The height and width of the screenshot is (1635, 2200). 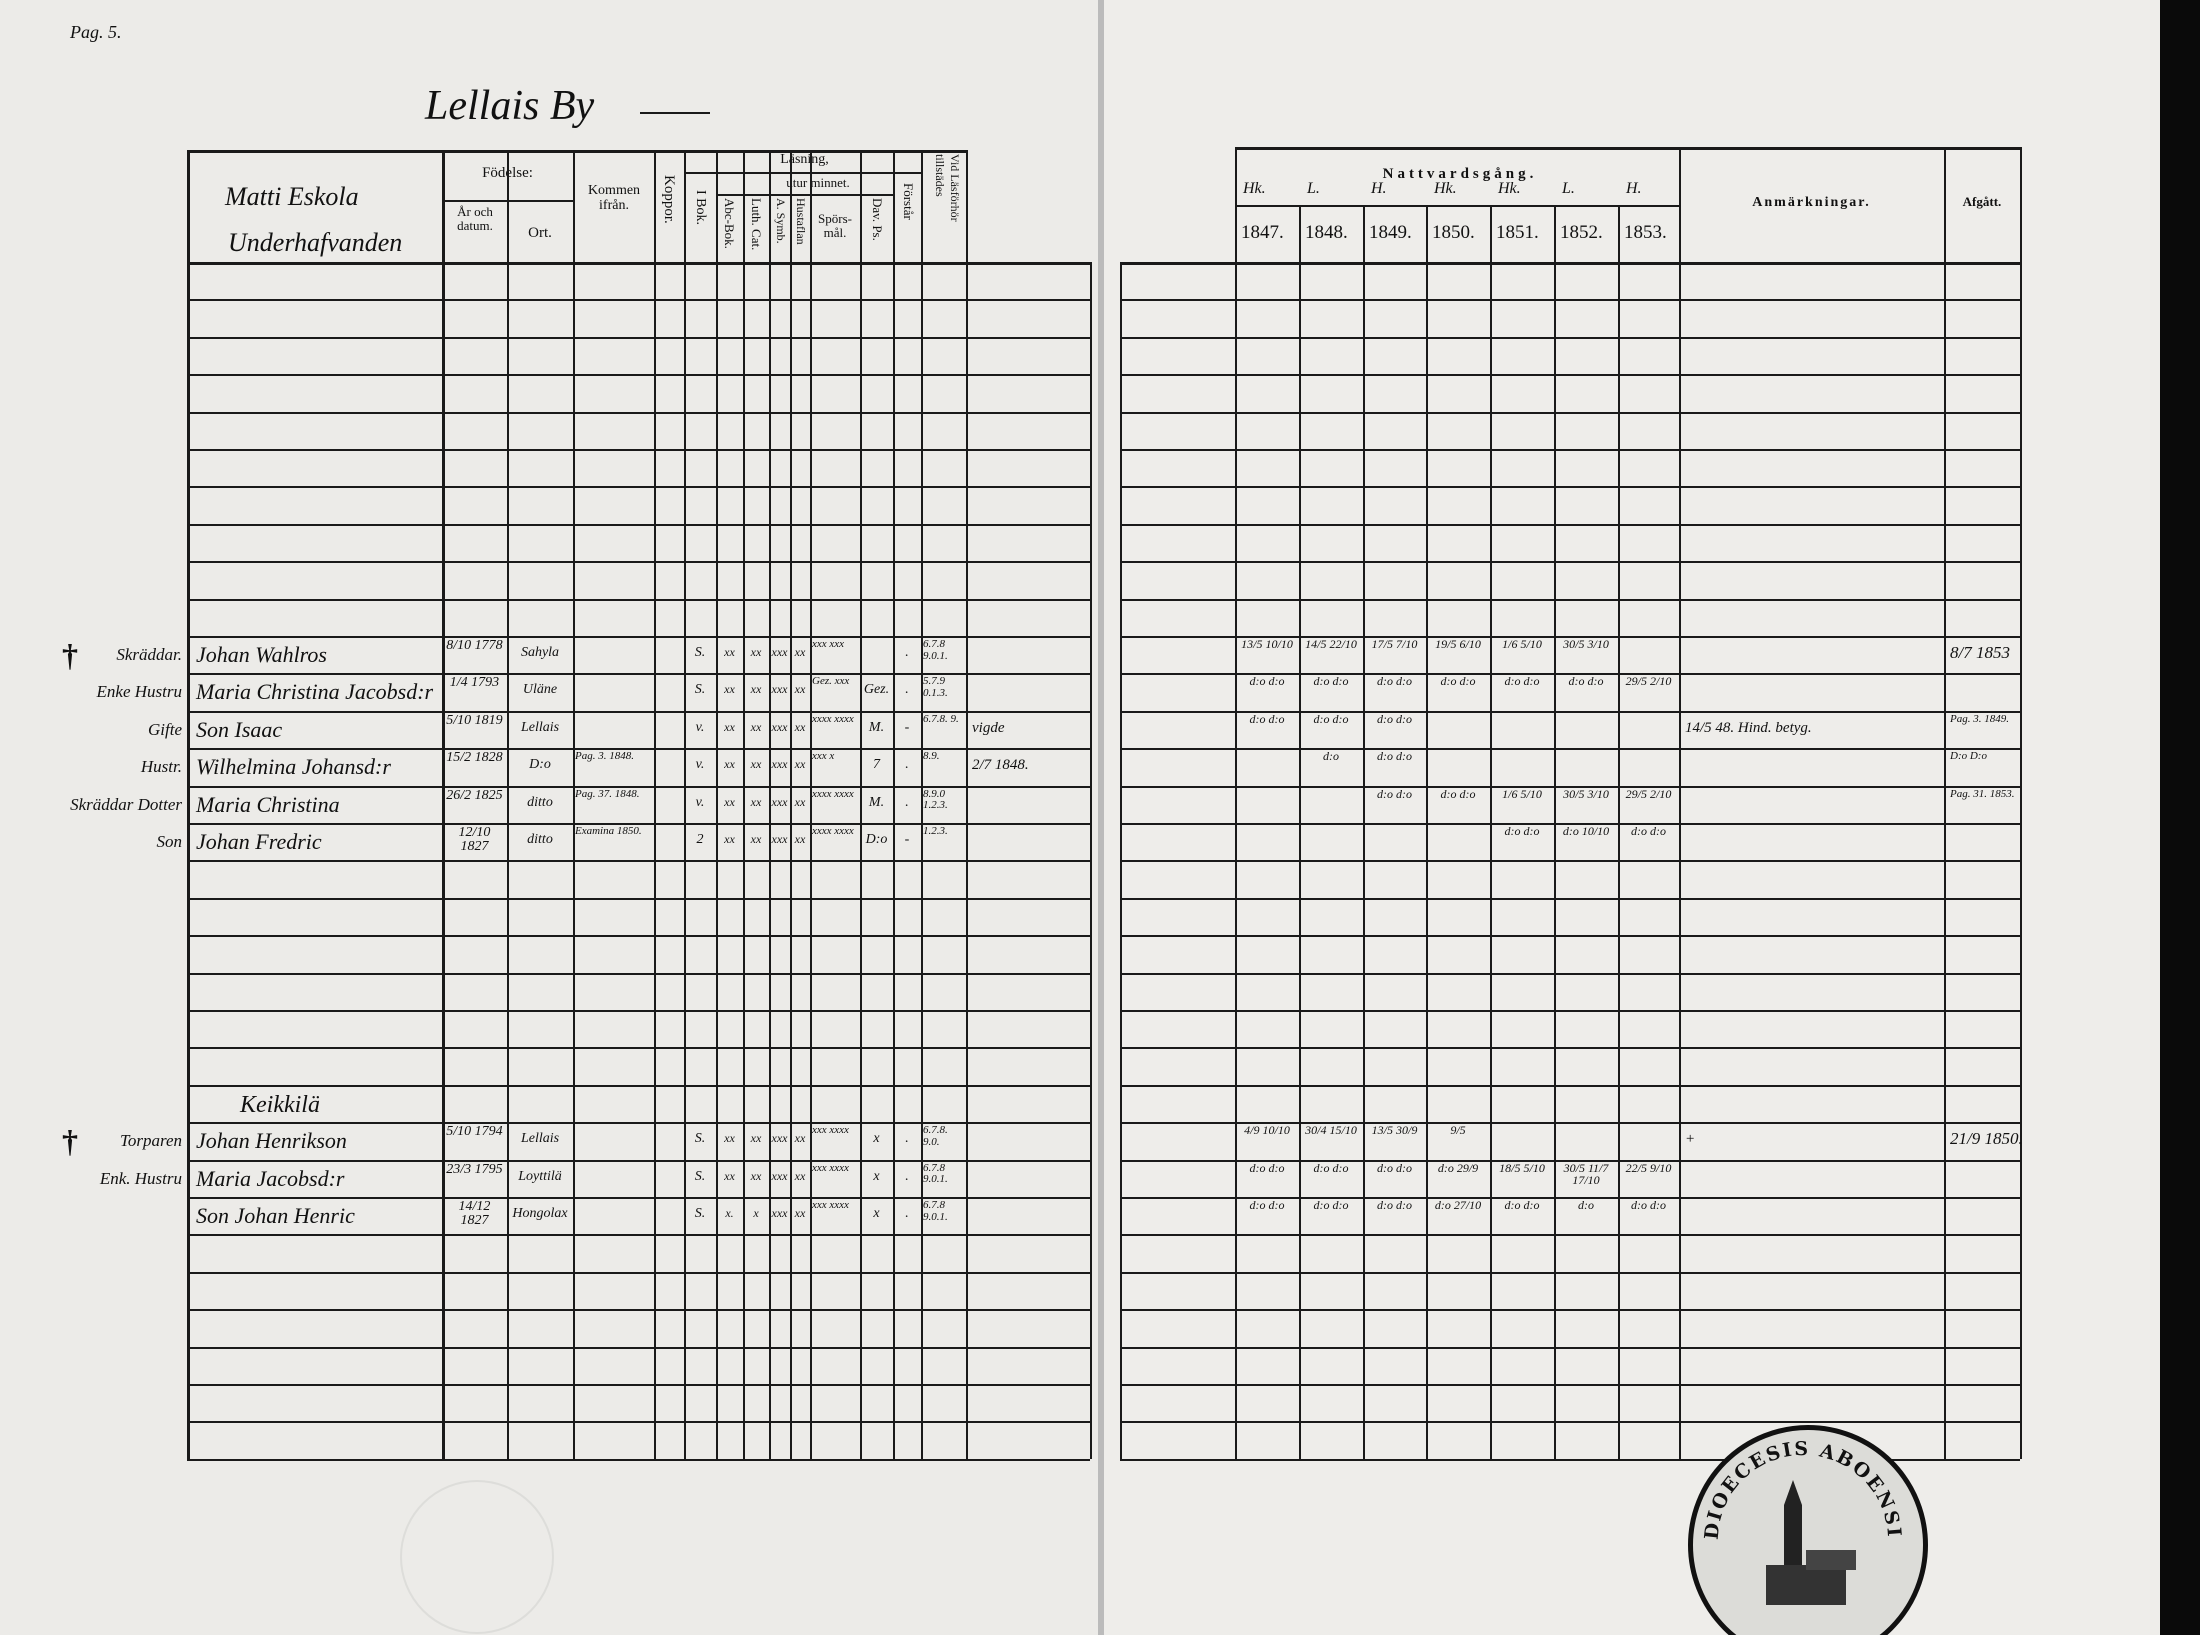 I want to click on catechetical-meetings: 5.7.9 0.1.3., so click(x=935, y=687).